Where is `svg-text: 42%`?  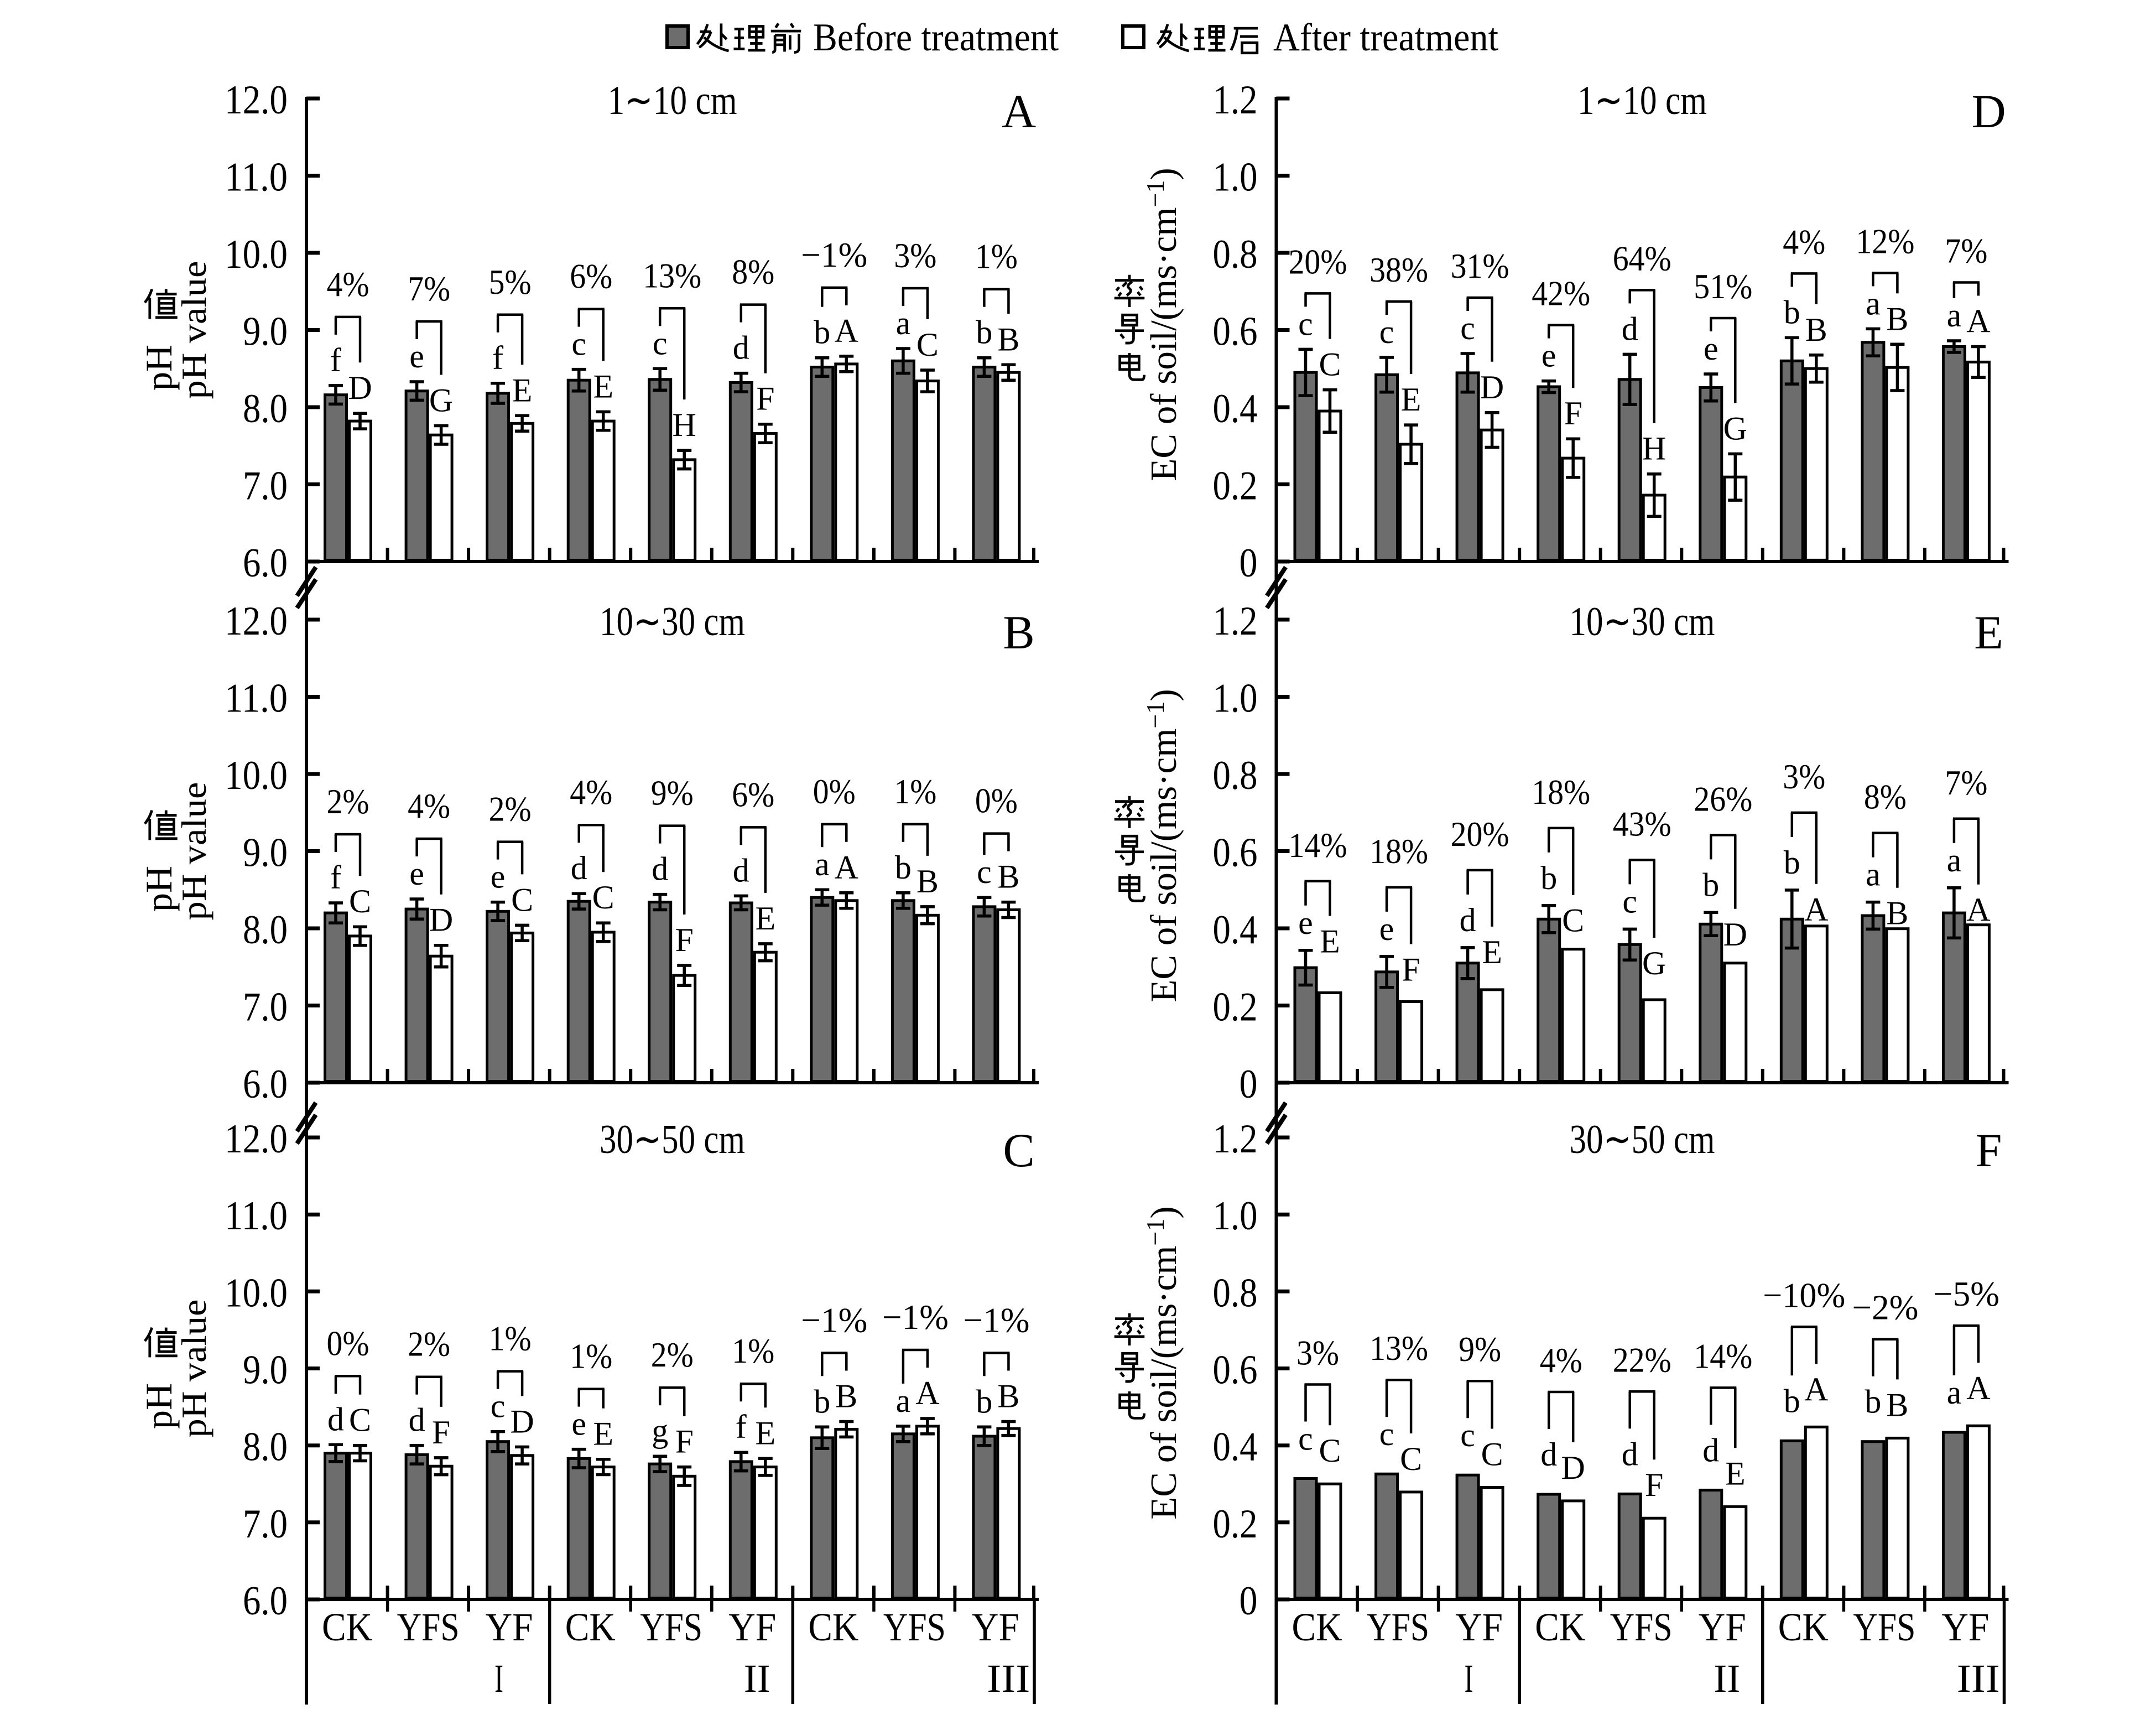 svg-text: 42% is located at coordinates (1561, 293).